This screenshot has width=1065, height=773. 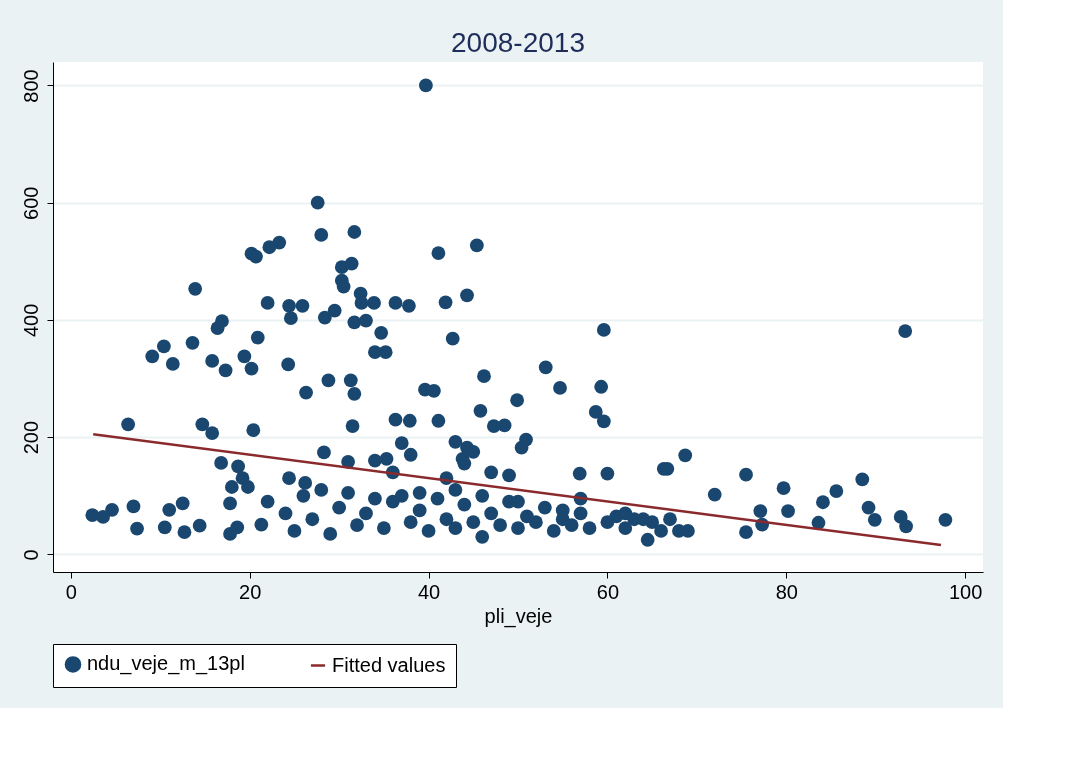 I want to click on legend-label: Fitted values, so click(x=389, y=664).